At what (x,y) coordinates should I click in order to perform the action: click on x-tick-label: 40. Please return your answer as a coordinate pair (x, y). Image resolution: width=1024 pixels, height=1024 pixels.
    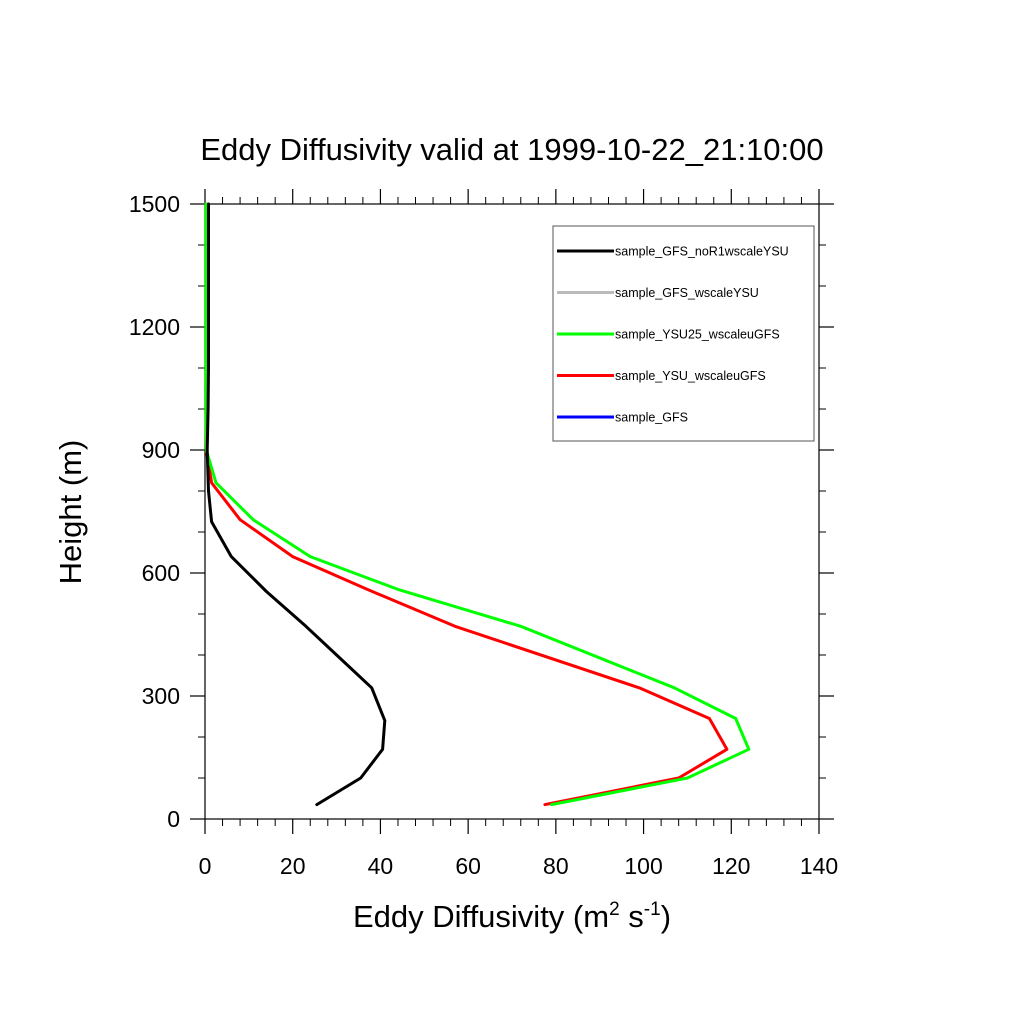
    Looking at the image, I should click on (381, 866).